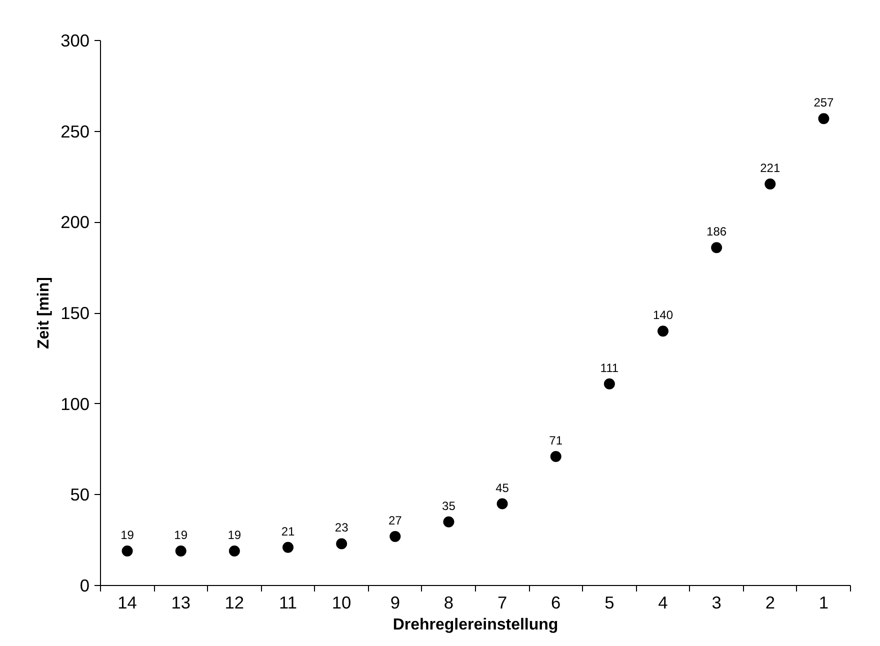  Describe the element at coordinates (824, 103) in the screenshot. I see `data-label: 257` at that location.